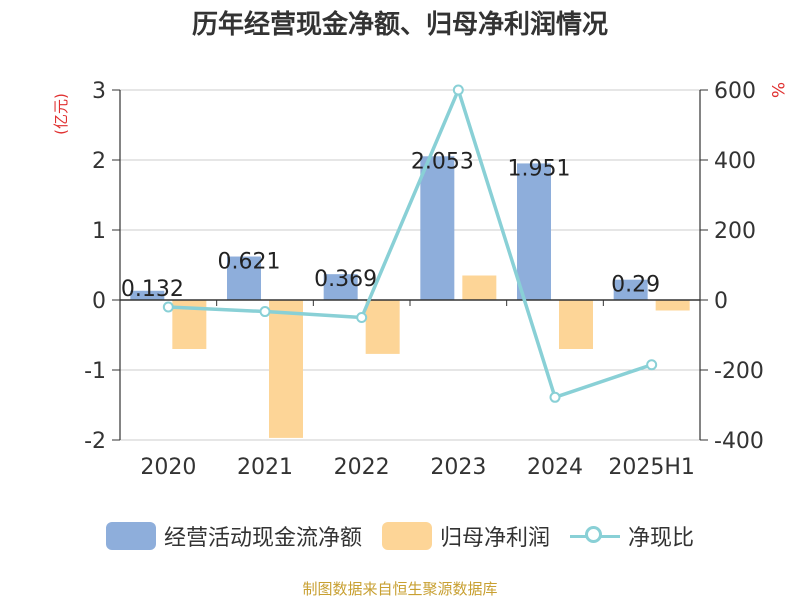 Image resolution: width=800 pixels, height=600 pixels. I want to click on data-label-cash-flow: 0.369, so click(345, 279).